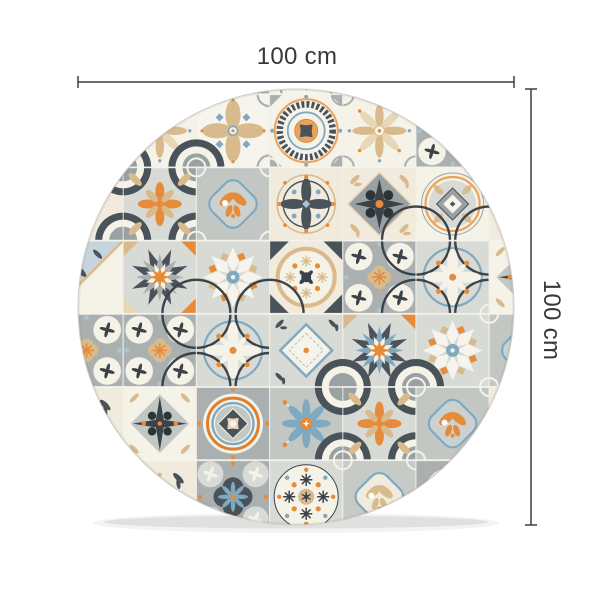  I want to click on width-dimension-label: 100 cm, so click(297, 56).